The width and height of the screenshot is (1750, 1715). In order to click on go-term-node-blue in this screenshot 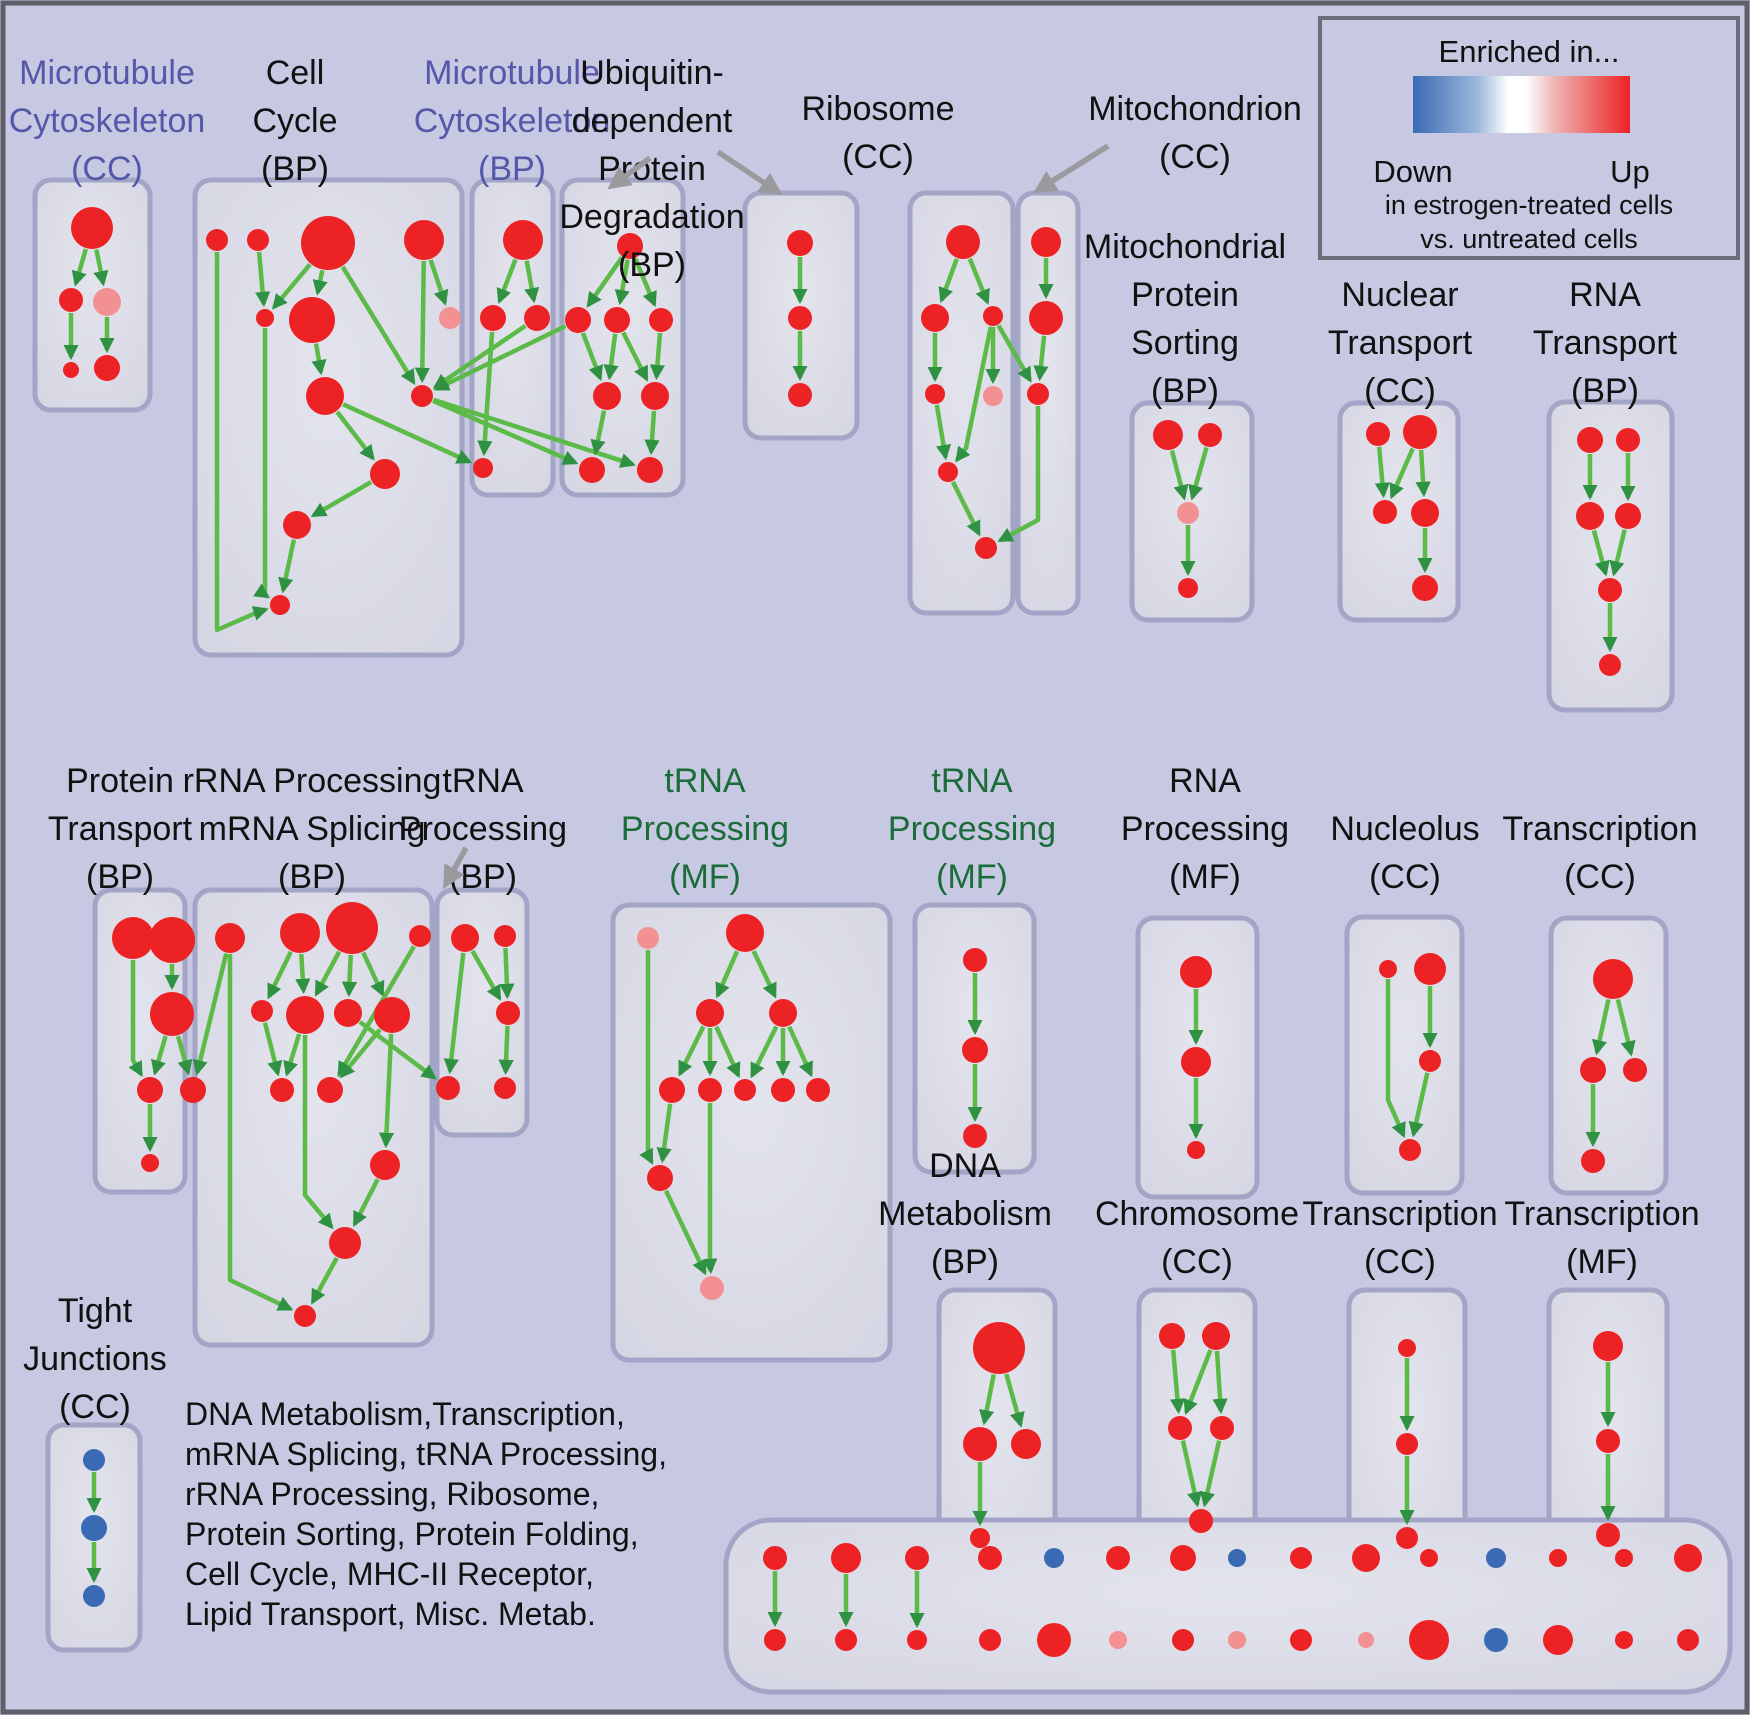, I will do `click(1237, 1558)`.